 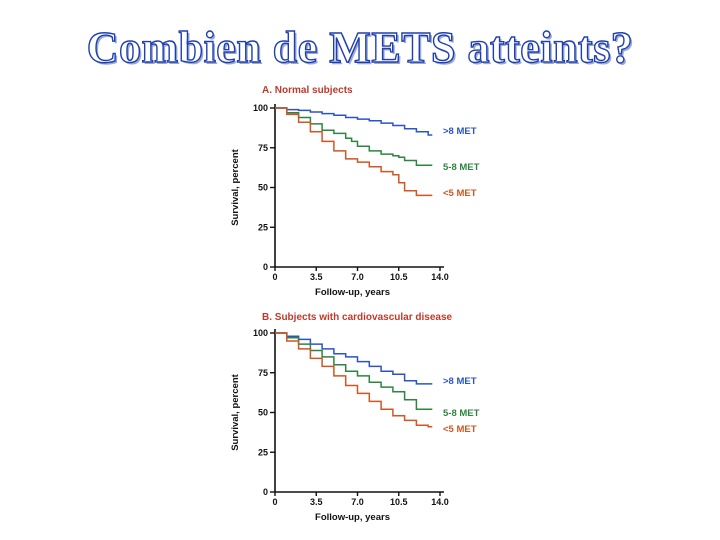 I want to click on chart-title: A. Normal subjects, so click(x=307, y=90).